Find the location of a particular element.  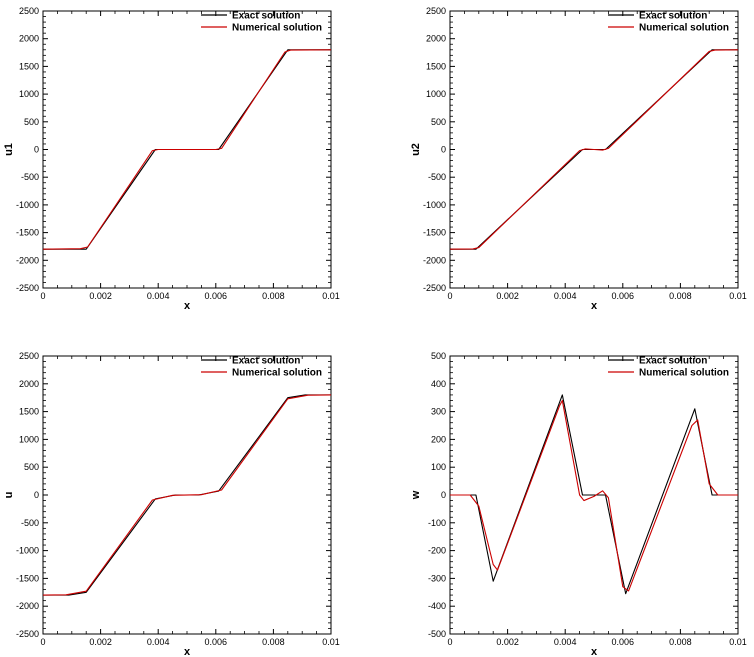

y-axis-label: u is located at coordinates (9, 495).